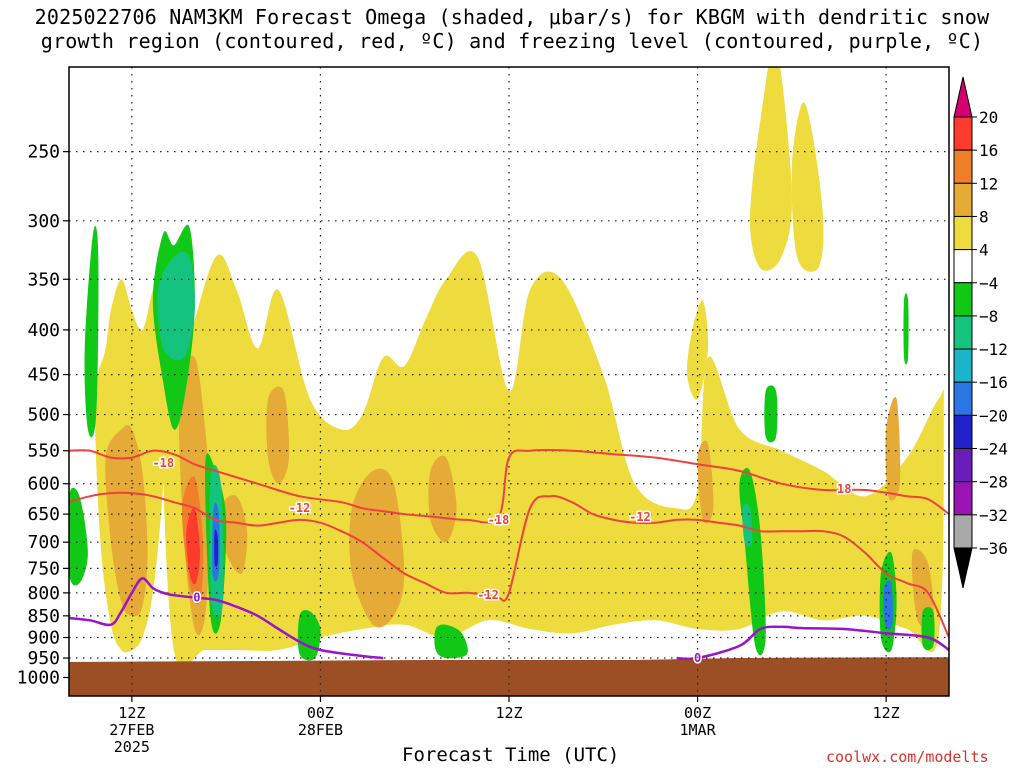 This screenshot has height=768, width=1024. Describe the element at coordinates (993, 515) in the screenshot. I see `colorbar-label-12: −32` at that location.